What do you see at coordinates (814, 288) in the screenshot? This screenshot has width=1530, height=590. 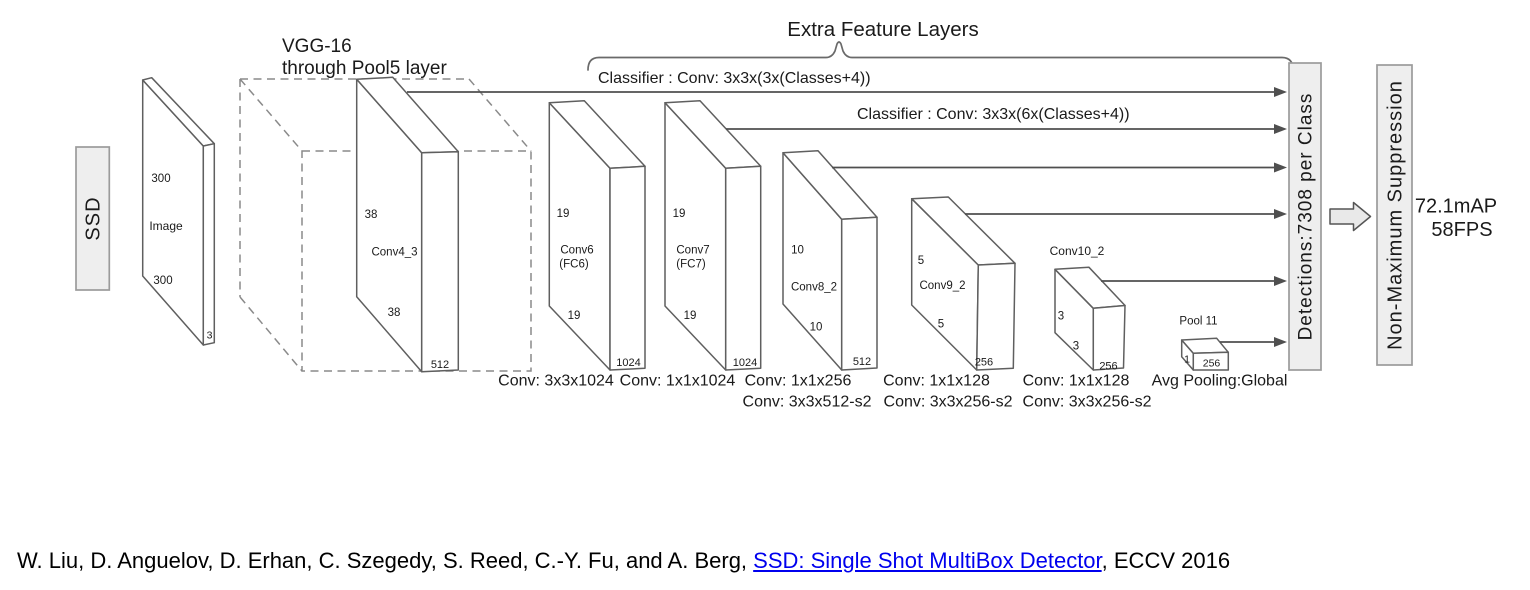 I see `conv8_2-name-label: Conv8_2` at bounding box center [814, 288].